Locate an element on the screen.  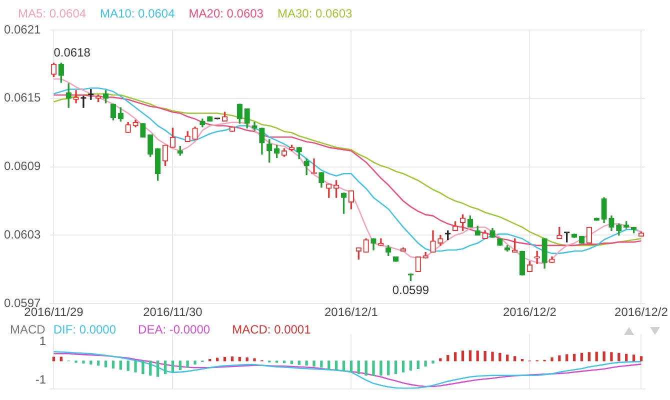
y-tick-label: 0.0621 is located at coordinates (23, 29).